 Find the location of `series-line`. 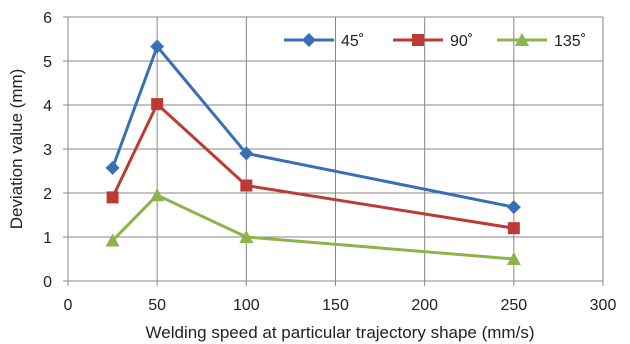

series-line is located at coordinates (312, 227).